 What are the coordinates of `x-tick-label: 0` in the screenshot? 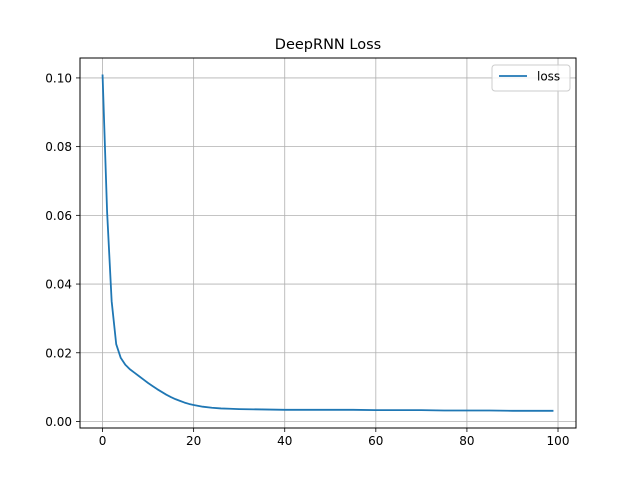 It's located at (103, 441).